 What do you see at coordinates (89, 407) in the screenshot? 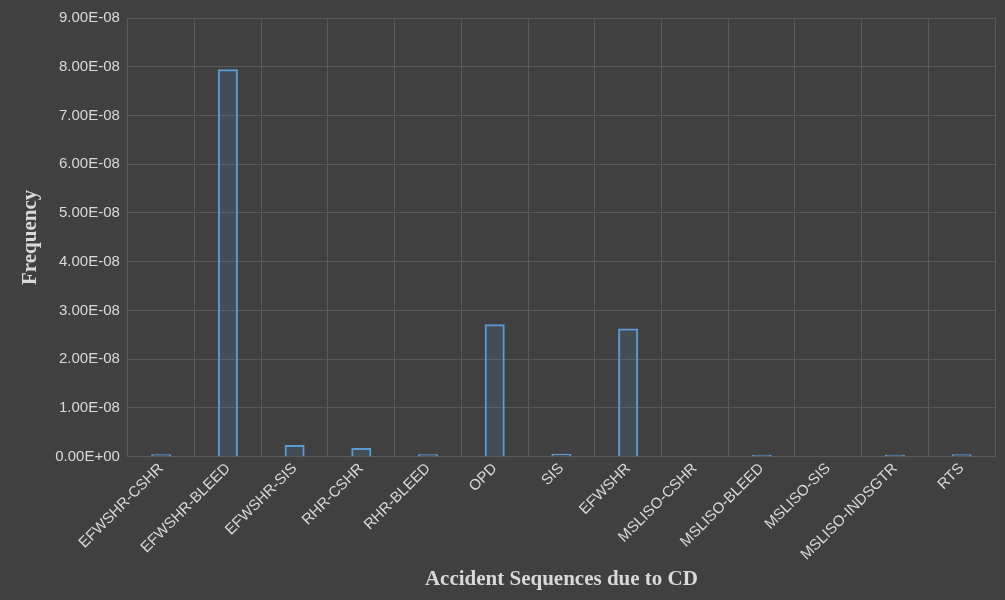
I see `y-tick-label: 1.00E-08` at bounding box center [89, 407].